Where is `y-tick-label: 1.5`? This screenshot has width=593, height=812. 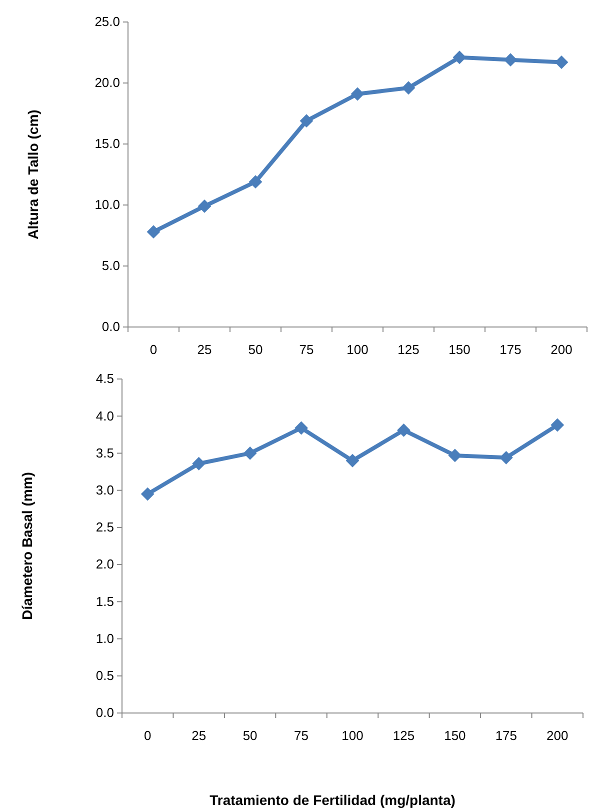
y-tick-label: 1.5 is located at coordinates (105, 601).